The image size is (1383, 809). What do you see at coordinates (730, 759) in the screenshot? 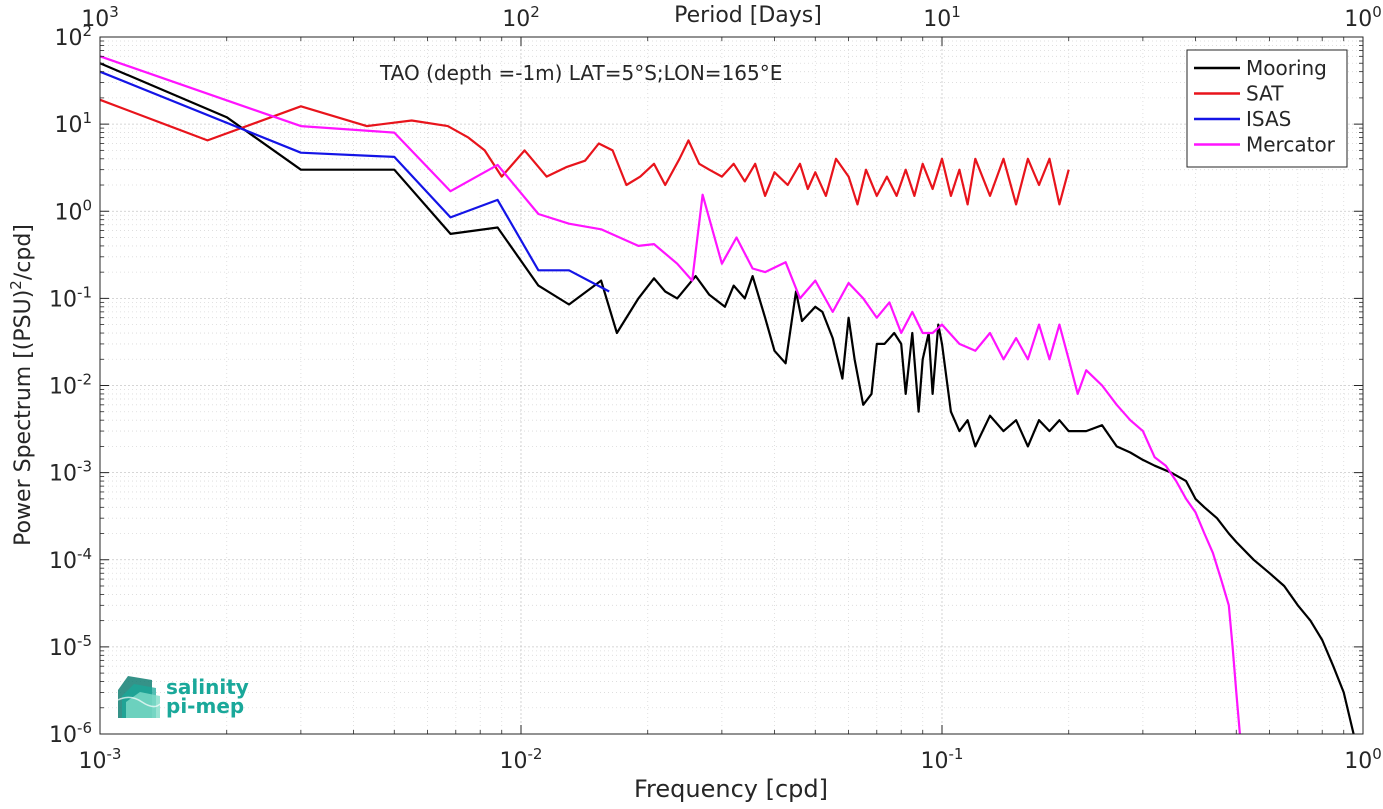
I see `x-tick-labels: 10⁻³ 10⁻² 10⁻¹ 10⁰` at bounding box center [730, 759].